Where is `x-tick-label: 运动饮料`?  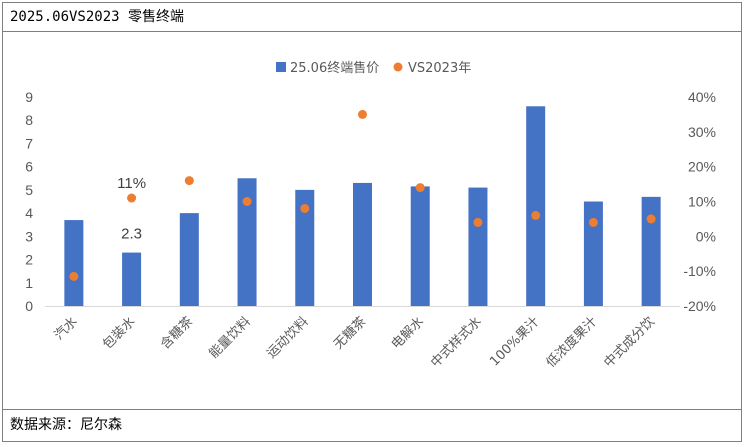
x-tick-label: 运动饮料 is located at coordinates (287, 337).